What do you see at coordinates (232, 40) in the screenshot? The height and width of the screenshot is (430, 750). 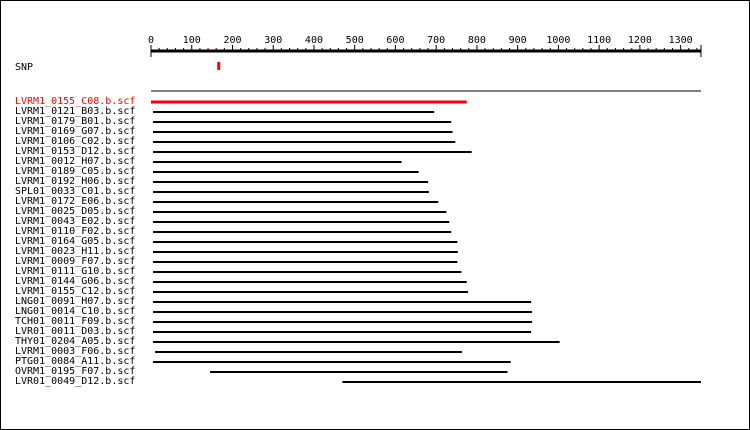 I see `axis-tick-label: 200` at bounding box center [232, 40].